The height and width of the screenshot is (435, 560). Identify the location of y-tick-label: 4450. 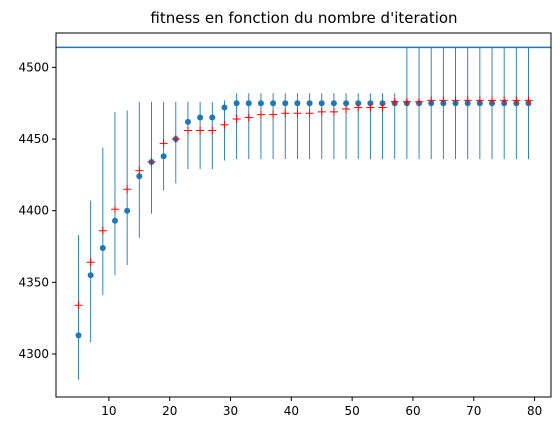
(33, 139).